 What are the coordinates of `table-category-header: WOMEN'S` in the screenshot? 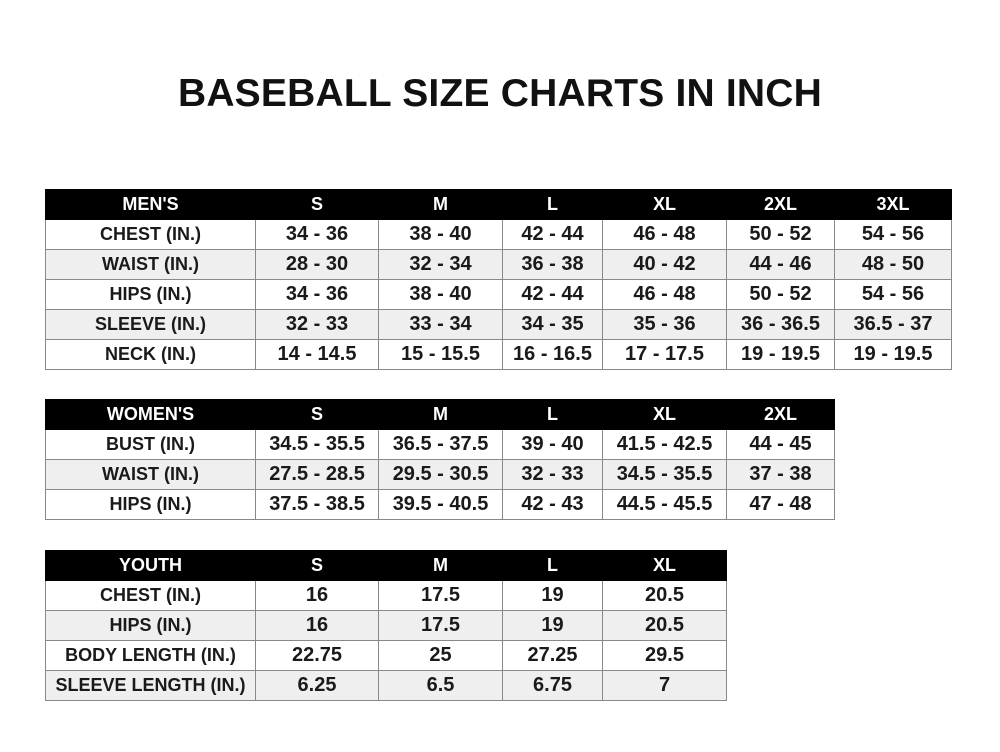 It's located at (150, 414).